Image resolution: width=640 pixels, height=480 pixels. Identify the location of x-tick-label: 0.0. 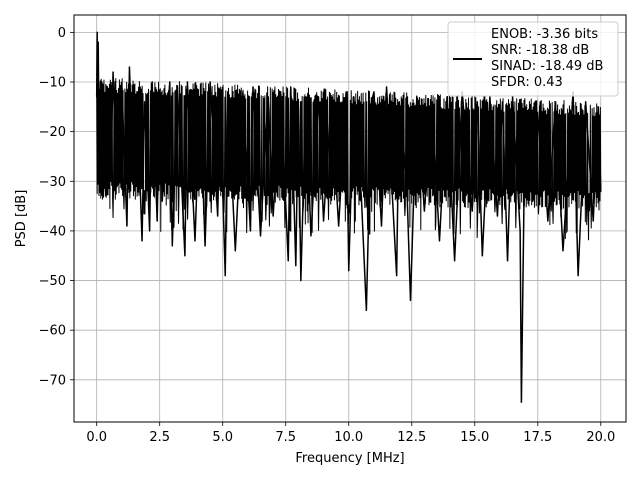
(96, 437).